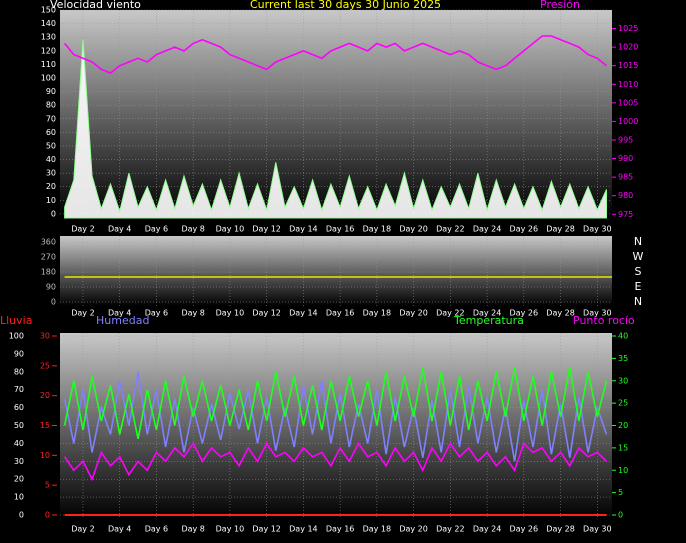 The image size is (686, 543). I want to click on y2-tick-label: 1015, so click(628, 65).